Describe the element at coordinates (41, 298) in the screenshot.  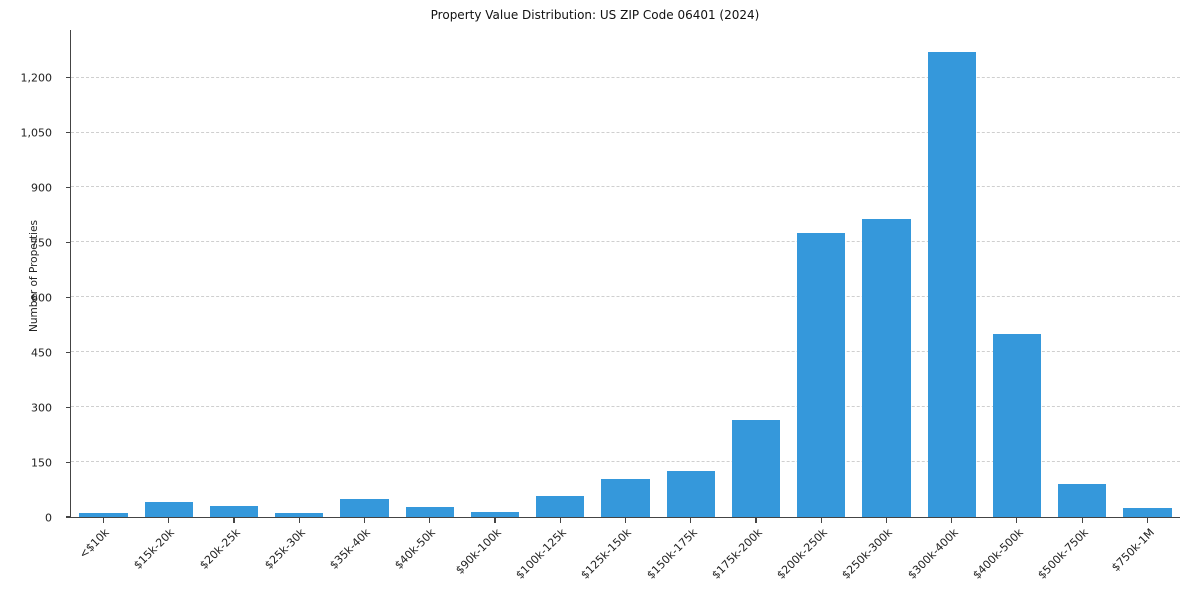
I see `y-tick-label: 600` at that location.